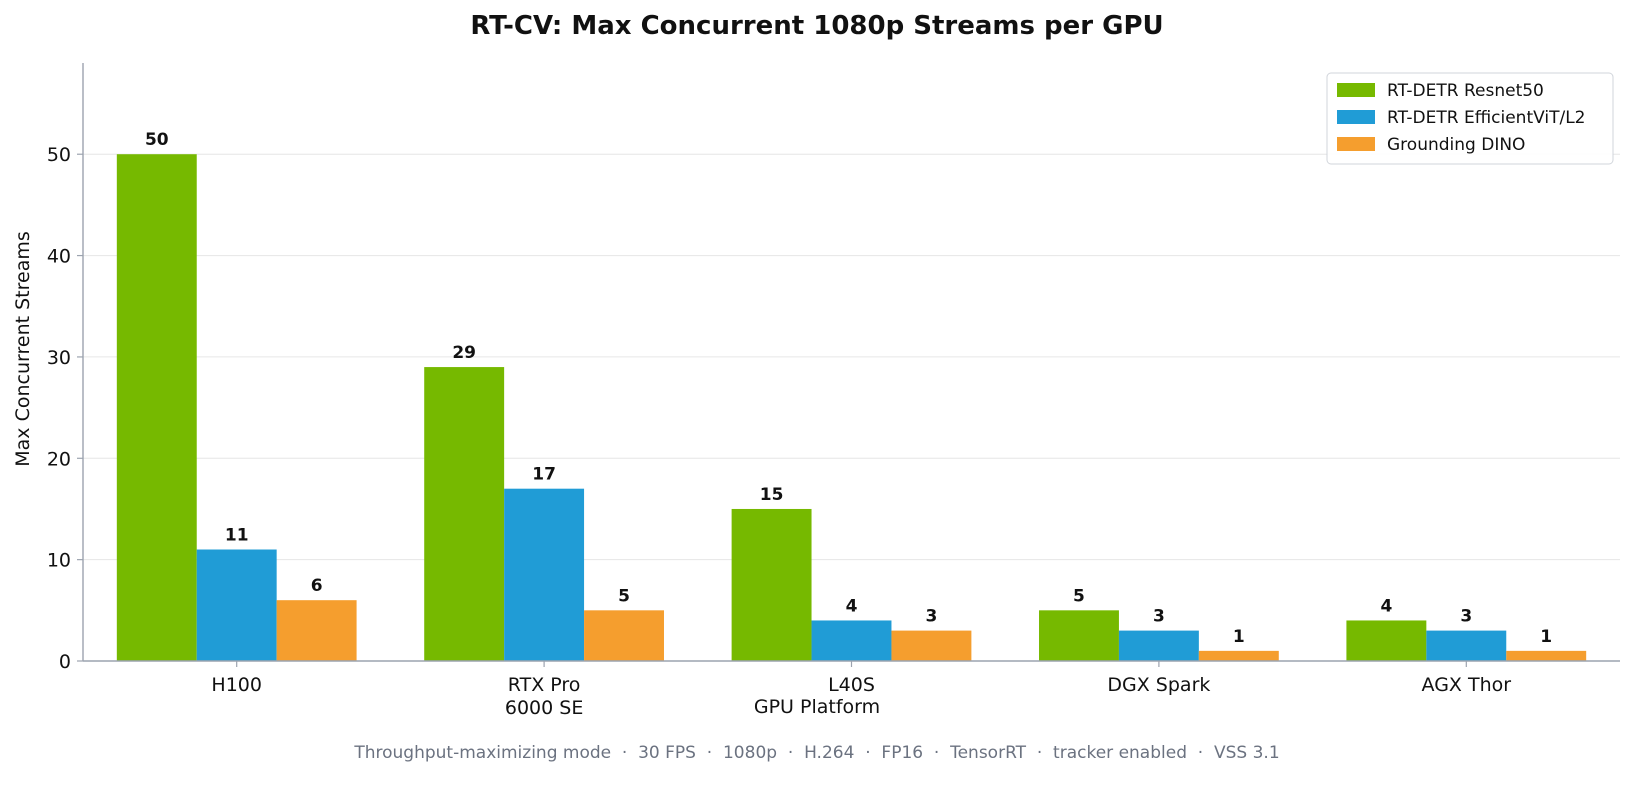 This screenshot has width=1635, height=809. Describe the element at coordinates (59, 257) in the screenshot. I see `y-tick-label: 40` at that location.